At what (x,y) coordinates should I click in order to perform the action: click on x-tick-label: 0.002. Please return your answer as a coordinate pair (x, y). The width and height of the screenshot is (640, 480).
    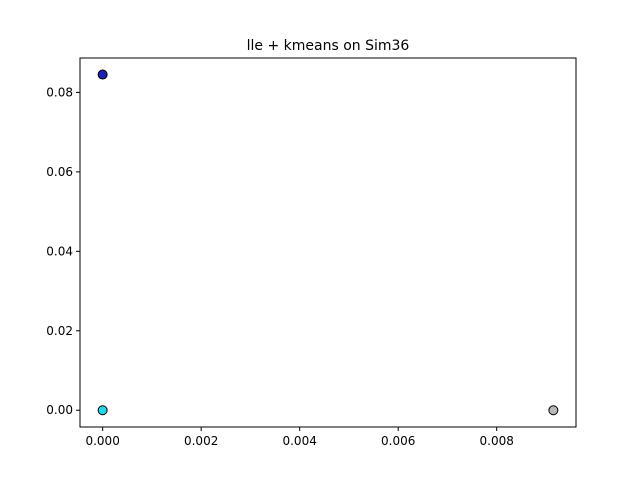
    Looking at the image, I should click on (201, 441).